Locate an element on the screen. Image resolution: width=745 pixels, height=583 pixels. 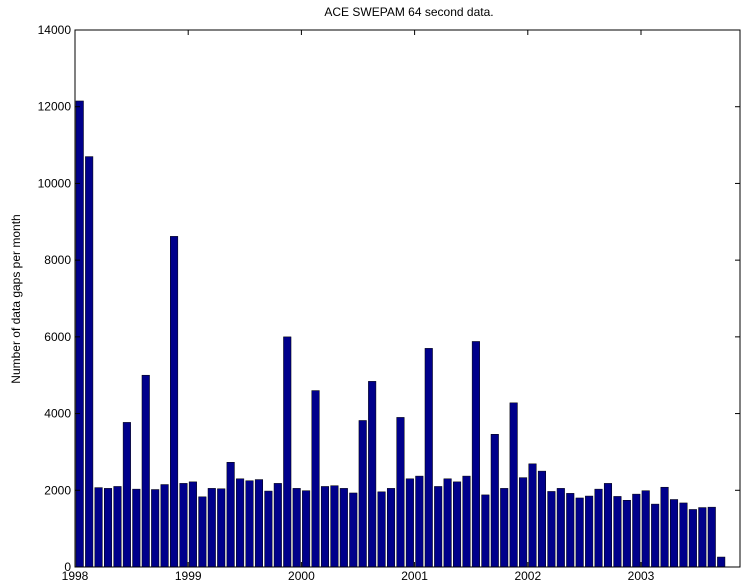
x-tick-label: 1999 is located at coordinates (188, 576).